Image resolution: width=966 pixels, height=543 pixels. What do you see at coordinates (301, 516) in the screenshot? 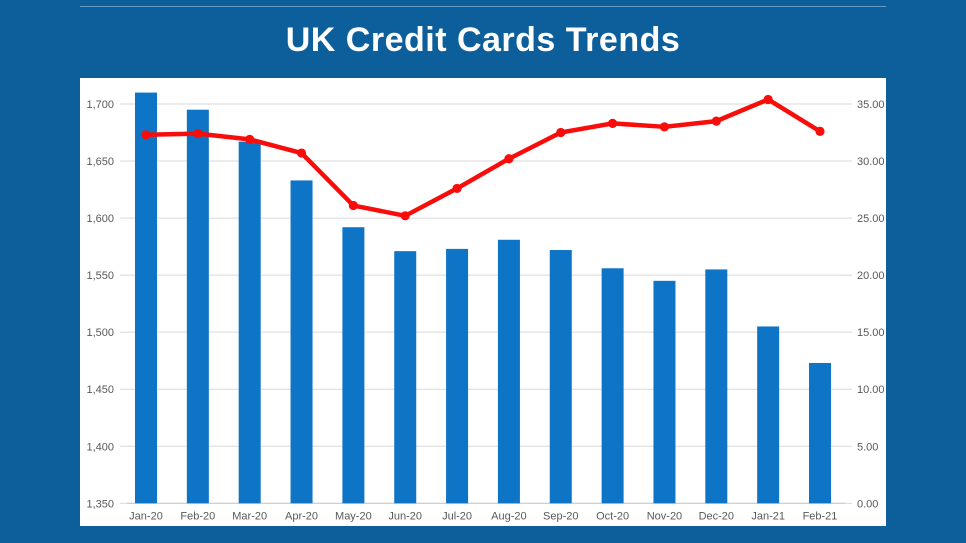
I see `x-axis-tick: Apr-20` at bounding box center [301, 516].